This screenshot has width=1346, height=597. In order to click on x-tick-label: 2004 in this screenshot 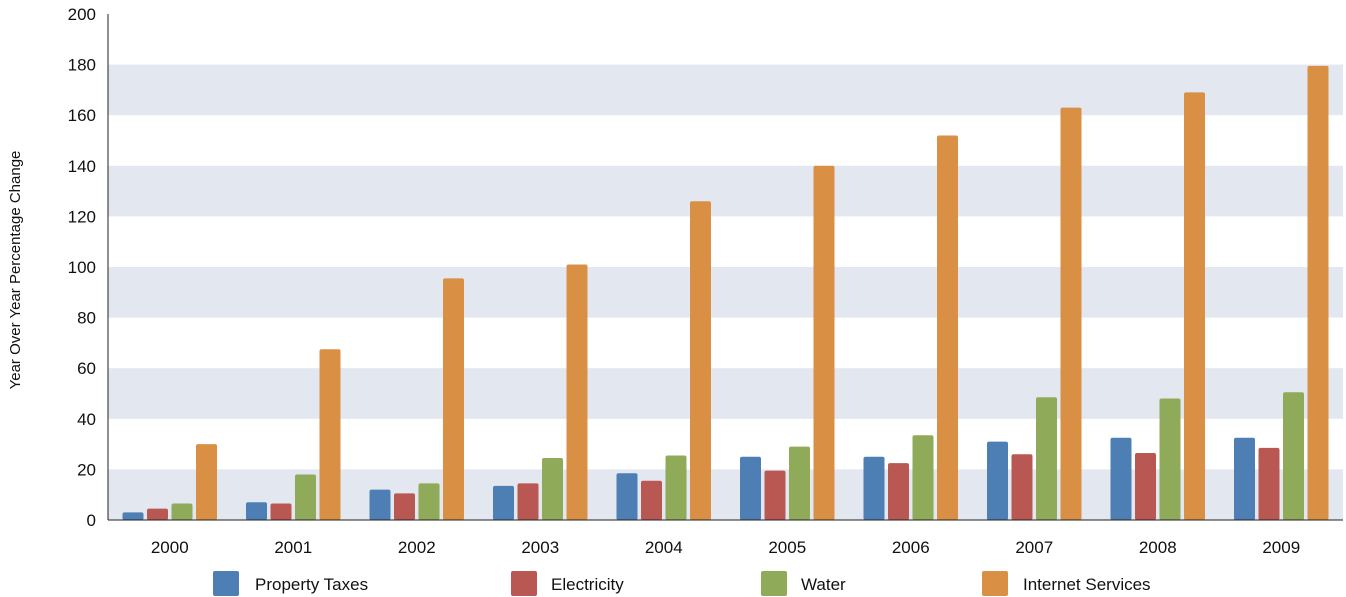, I will do `click(664, 547)`.